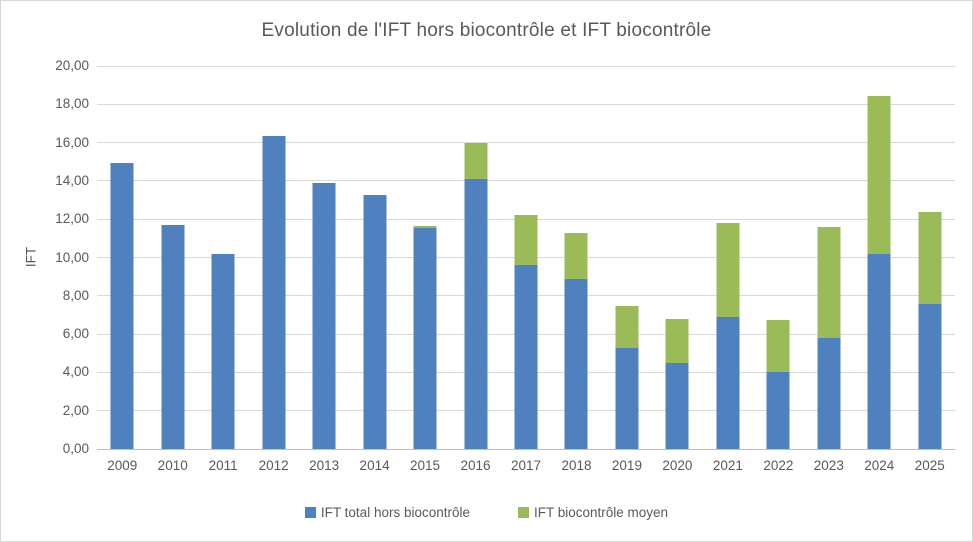 This screenshot has width=973, height=542. Describe the element at coordinates (375, 322) in the screenshot. I see `bar-2014-hors-biocontrole` at that location.